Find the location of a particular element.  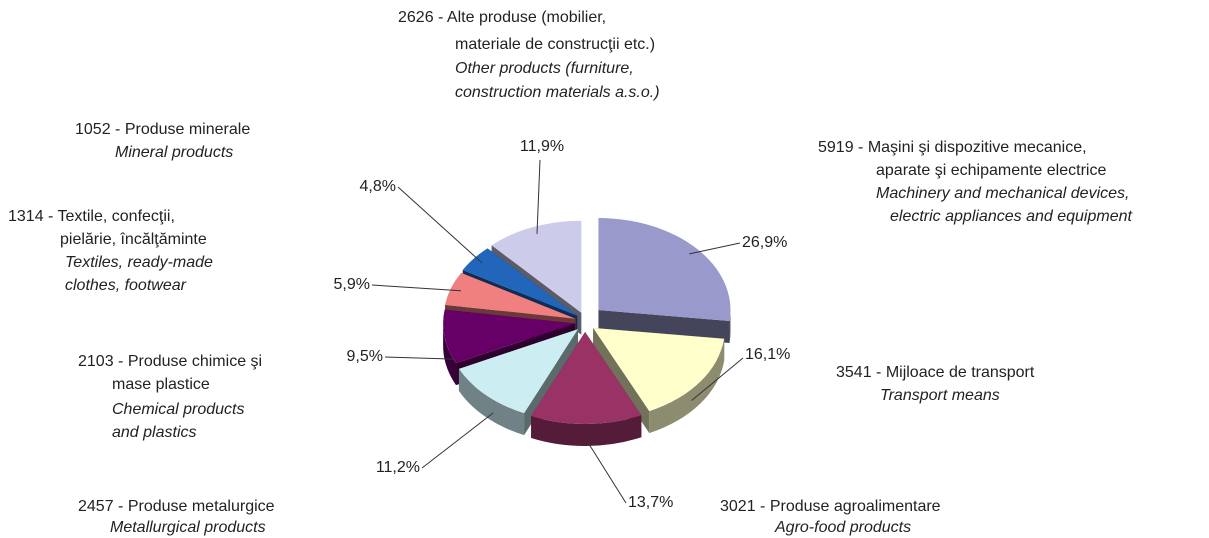

data-label: 11,2% is located at coordinates (398, 467).